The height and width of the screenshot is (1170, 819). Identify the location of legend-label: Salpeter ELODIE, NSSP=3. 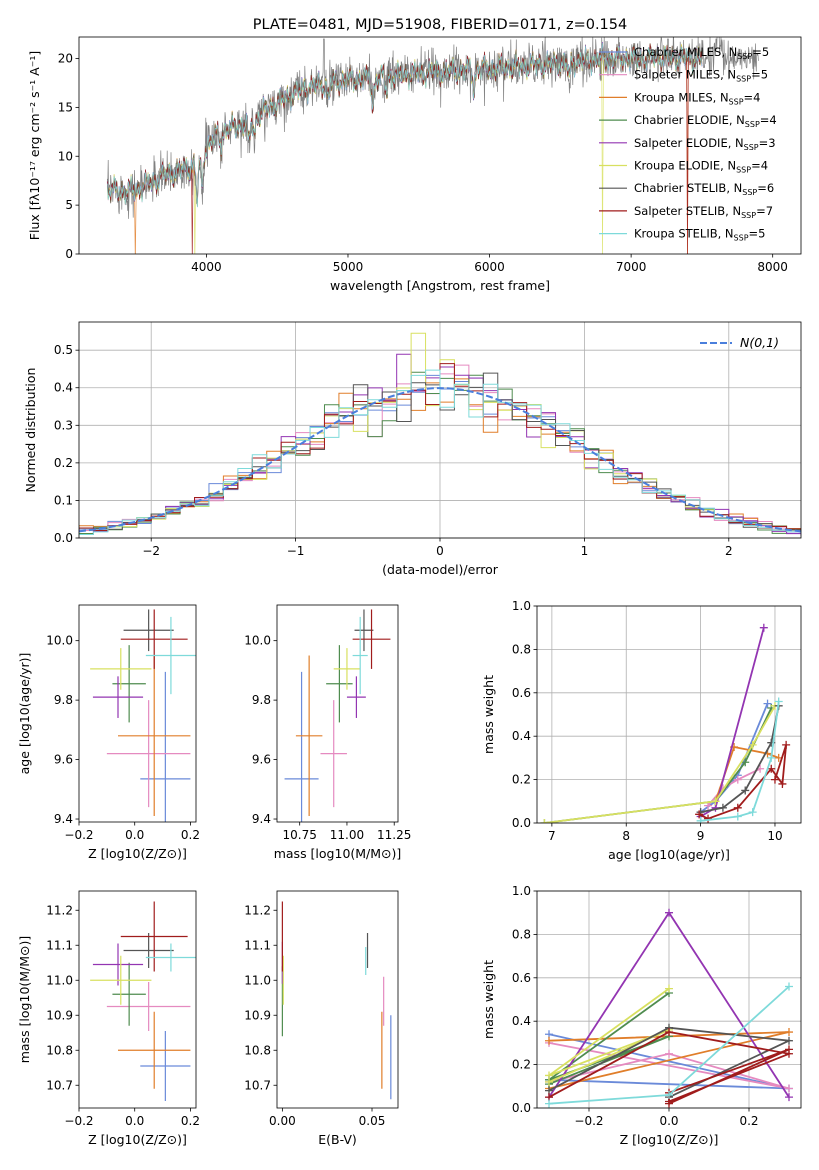
(705, 144).